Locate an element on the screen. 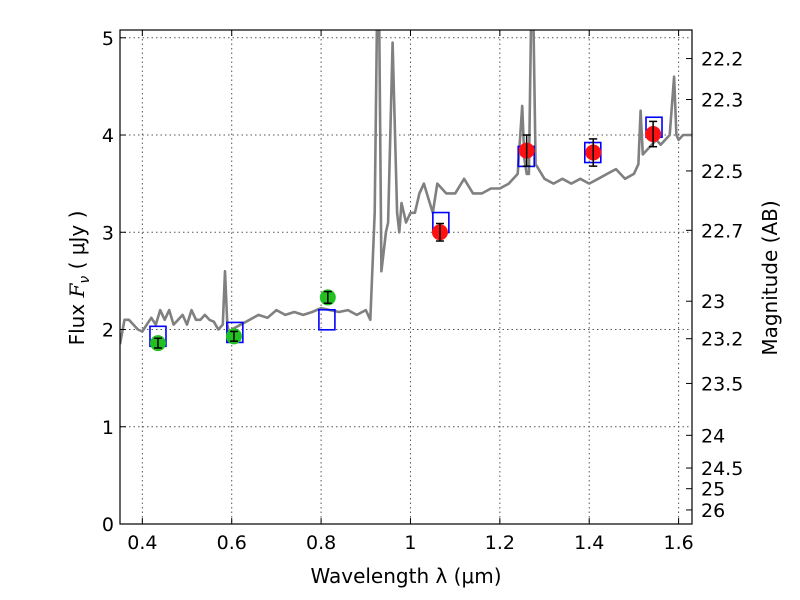  mag-tick-label: 23.2 is located at coordinates (722, 340).